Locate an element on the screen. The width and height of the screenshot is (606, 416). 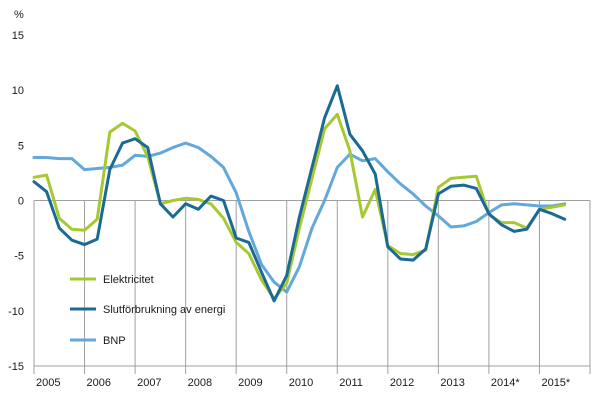
x-tick-label: 2010 is located at coordinates (301, 383).